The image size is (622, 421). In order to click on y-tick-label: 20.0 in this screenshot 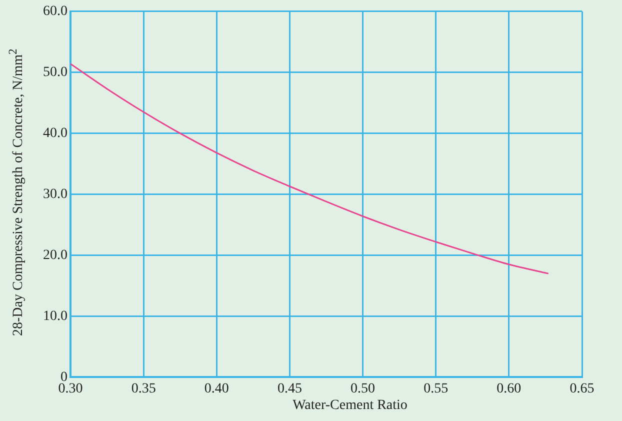, I will do `click(55, 255)`.